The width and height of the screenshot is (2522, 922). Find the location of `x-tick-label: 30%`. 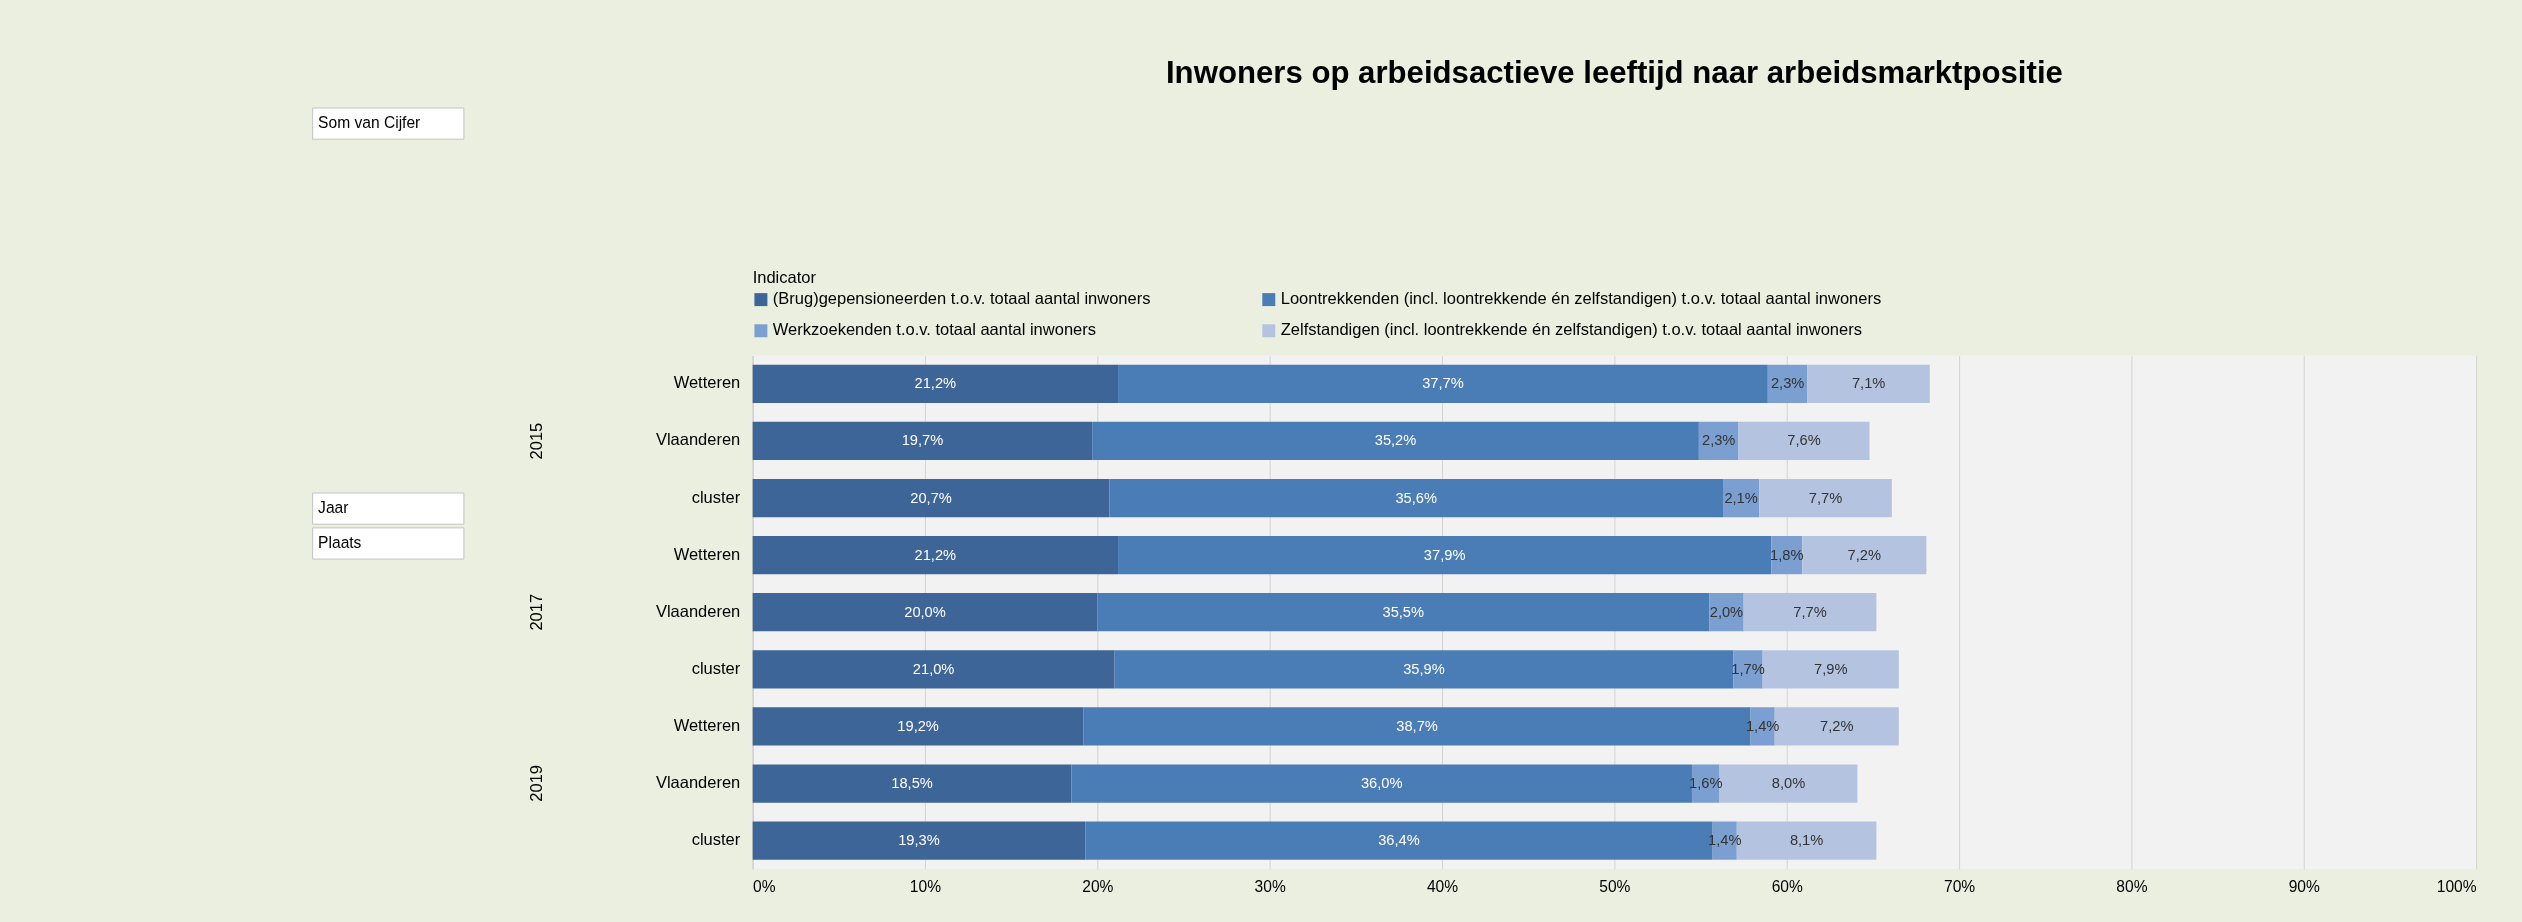

x-tick-label: 30% is located at coordinates (1270, 887).